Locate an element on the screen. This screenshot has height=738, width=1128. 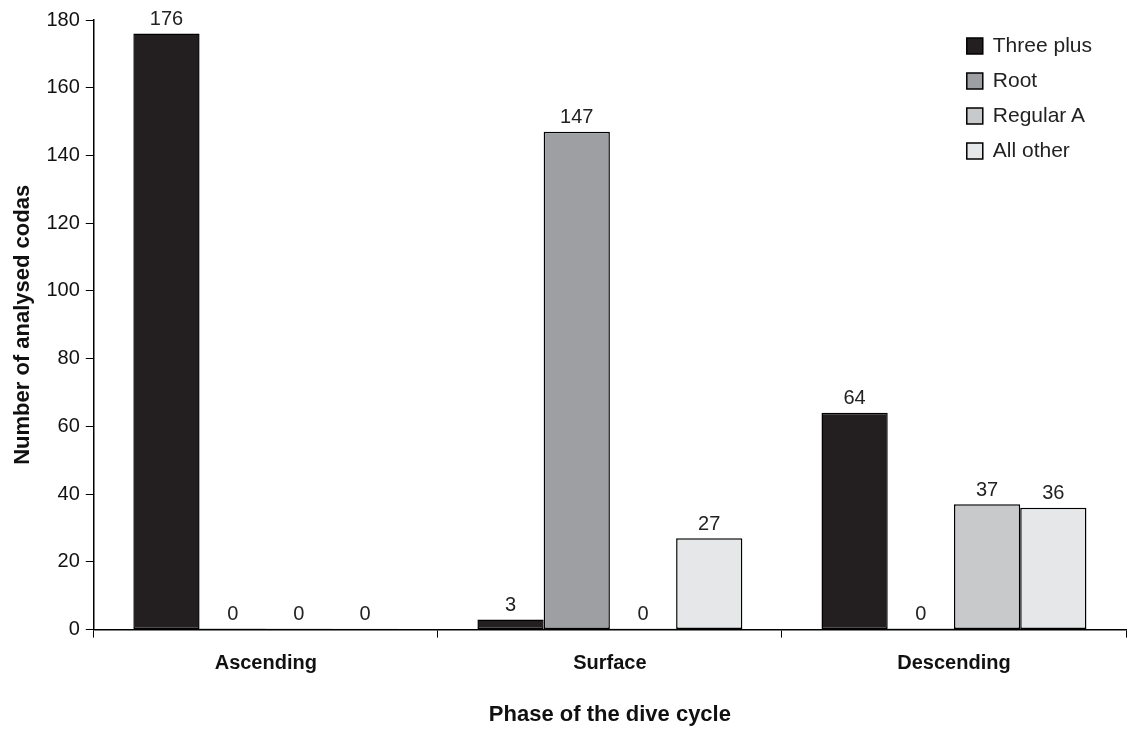
x-tick-label: Descending is located at coordinates (954, 662).